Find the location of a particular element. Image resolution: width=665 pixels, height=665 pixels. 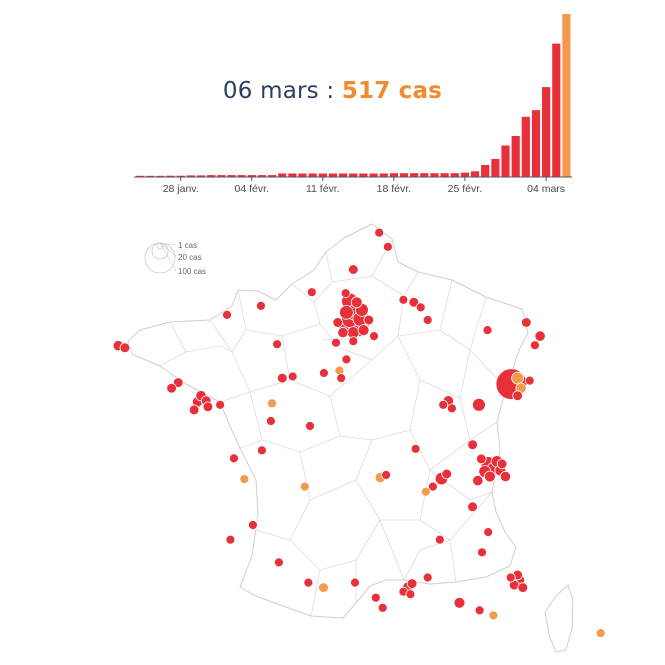

bar-13 févr. is located at coordinates (343, 175).